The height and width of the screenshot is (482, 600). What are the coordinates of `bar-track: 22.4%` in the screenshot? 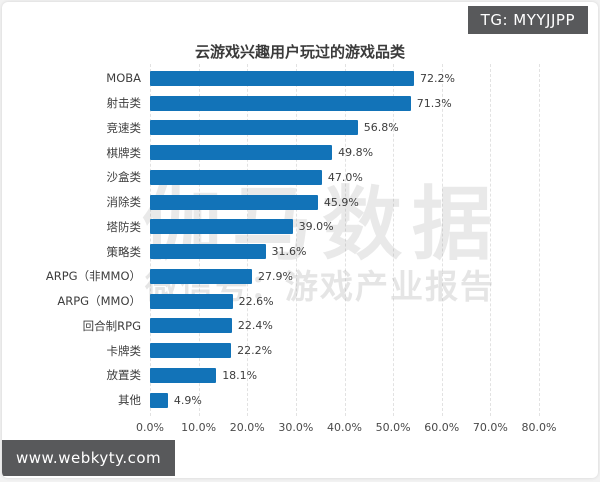 It's located at (374, 326).